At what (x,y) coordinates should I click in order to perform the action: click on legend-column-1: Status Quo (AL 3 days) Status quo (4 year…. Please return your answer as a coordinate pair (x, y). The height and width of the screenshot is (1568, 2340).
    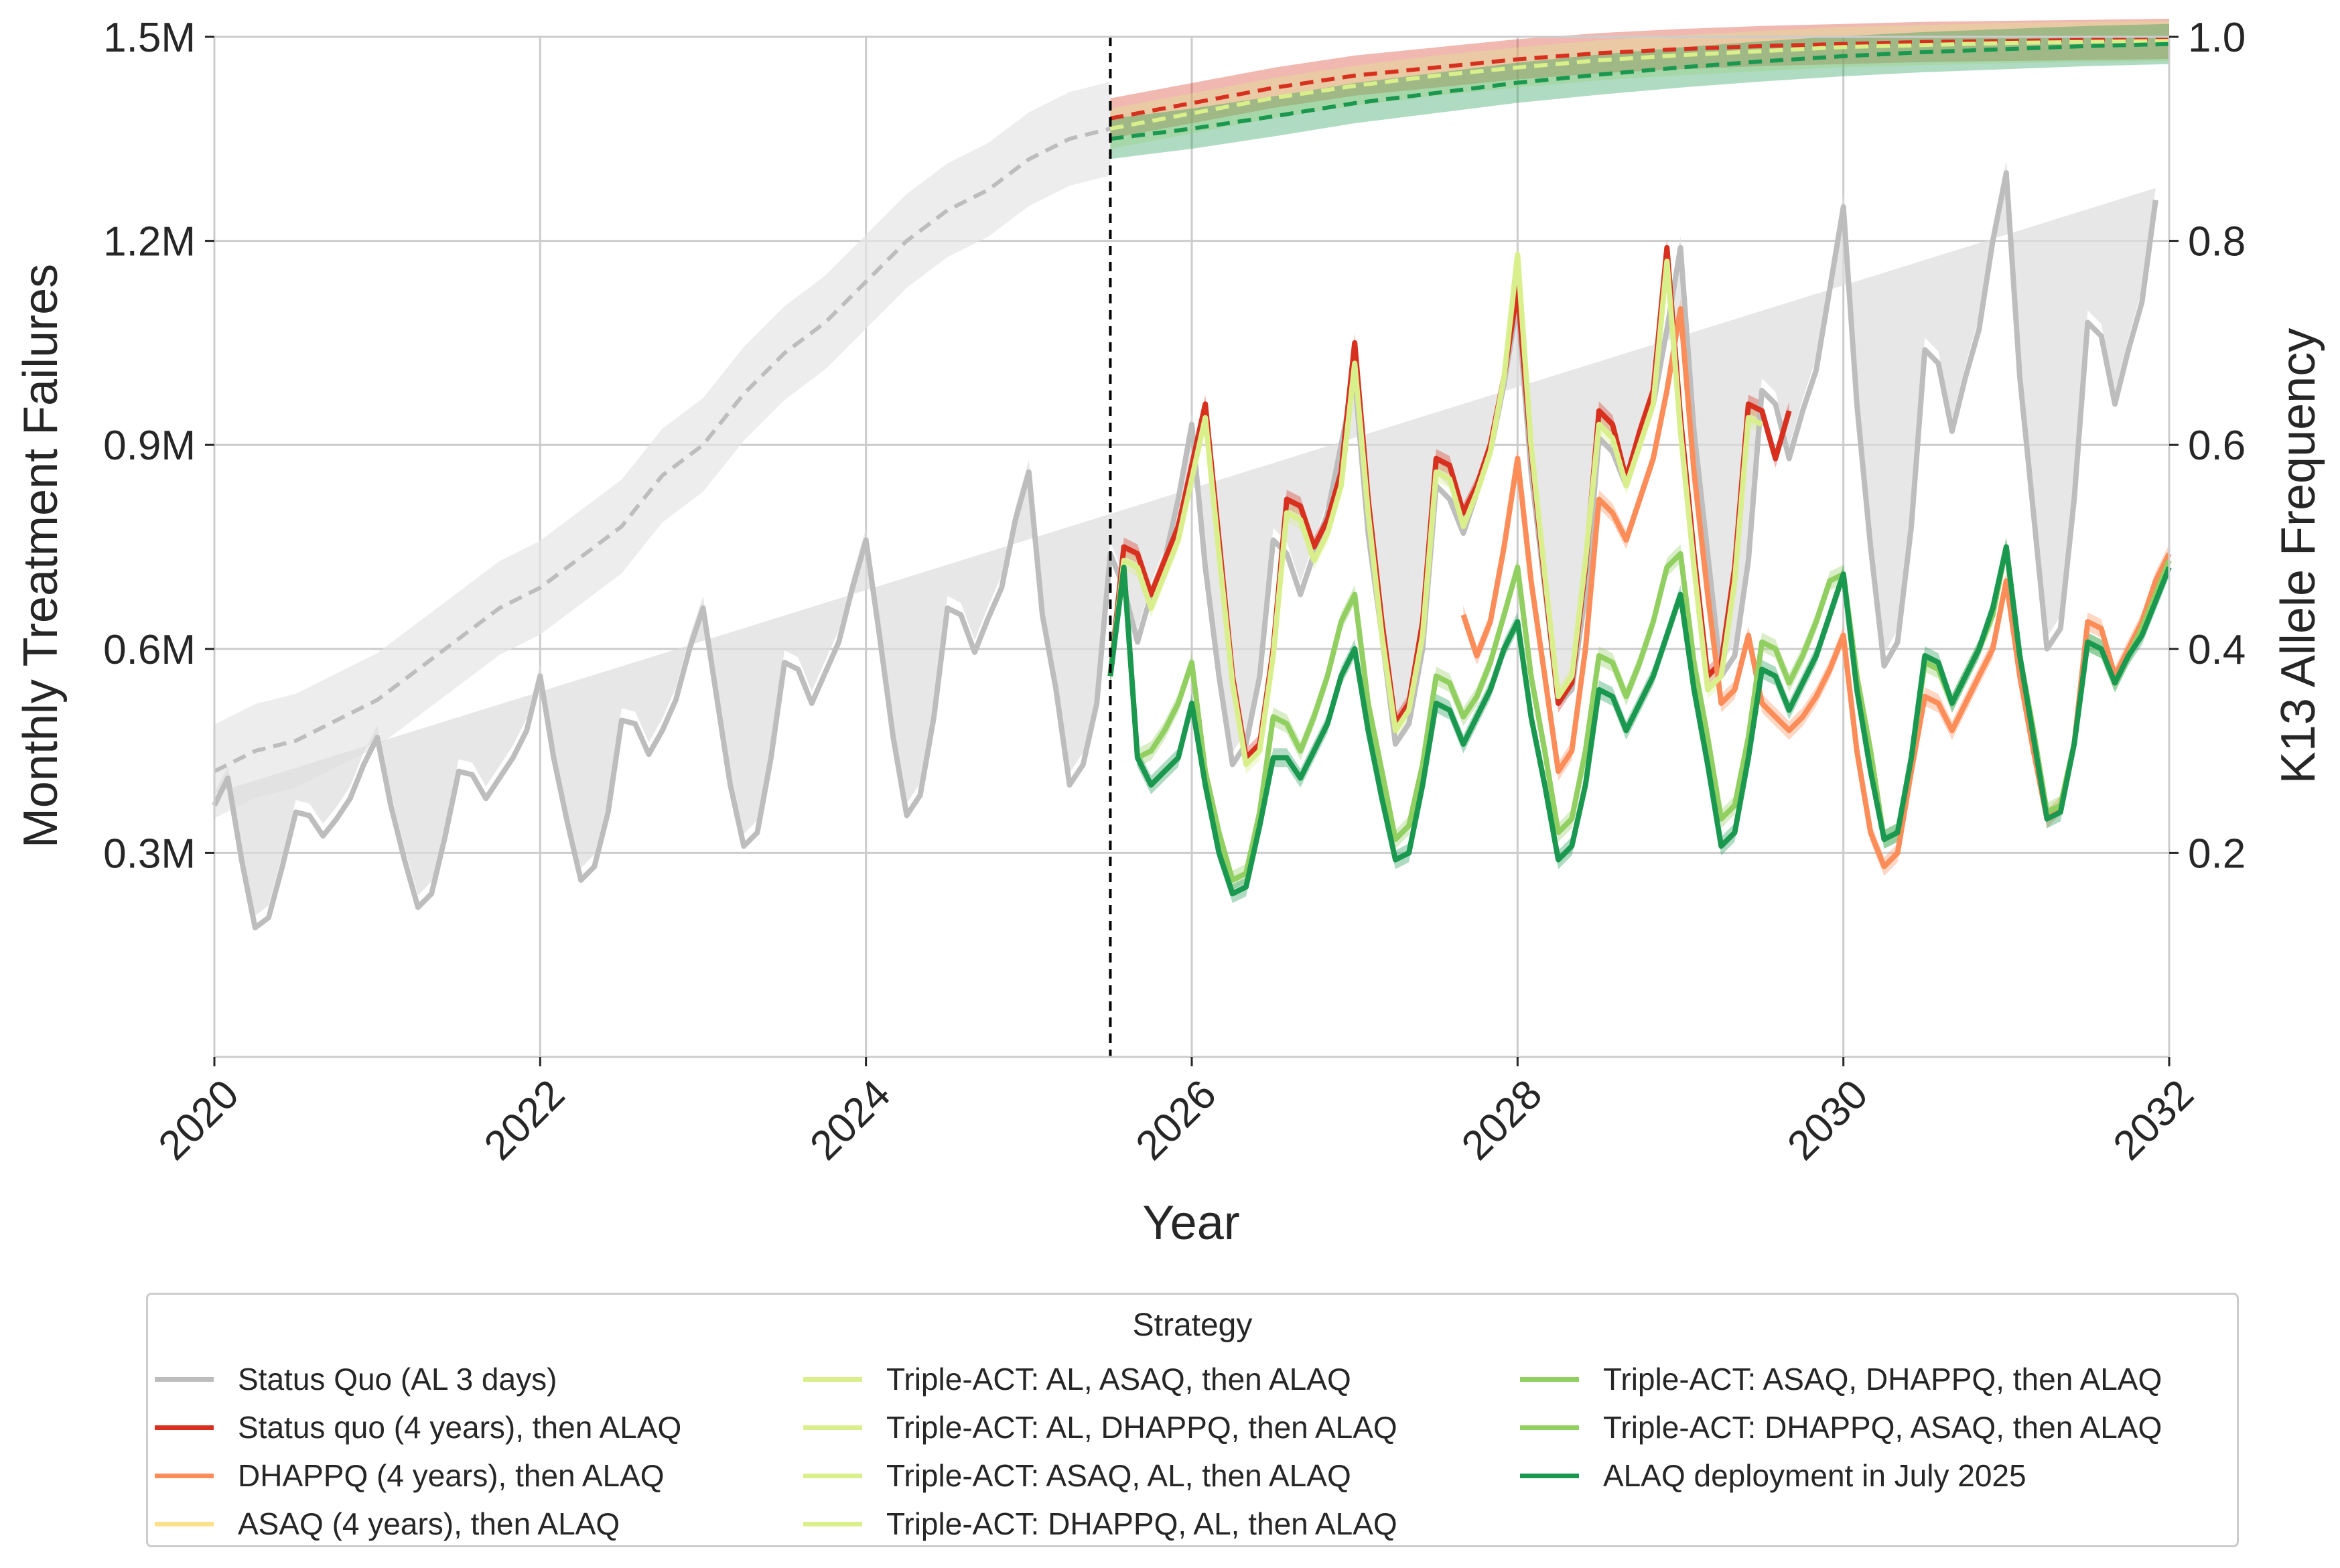
    Looking at the image, I should click on (418, 1452).